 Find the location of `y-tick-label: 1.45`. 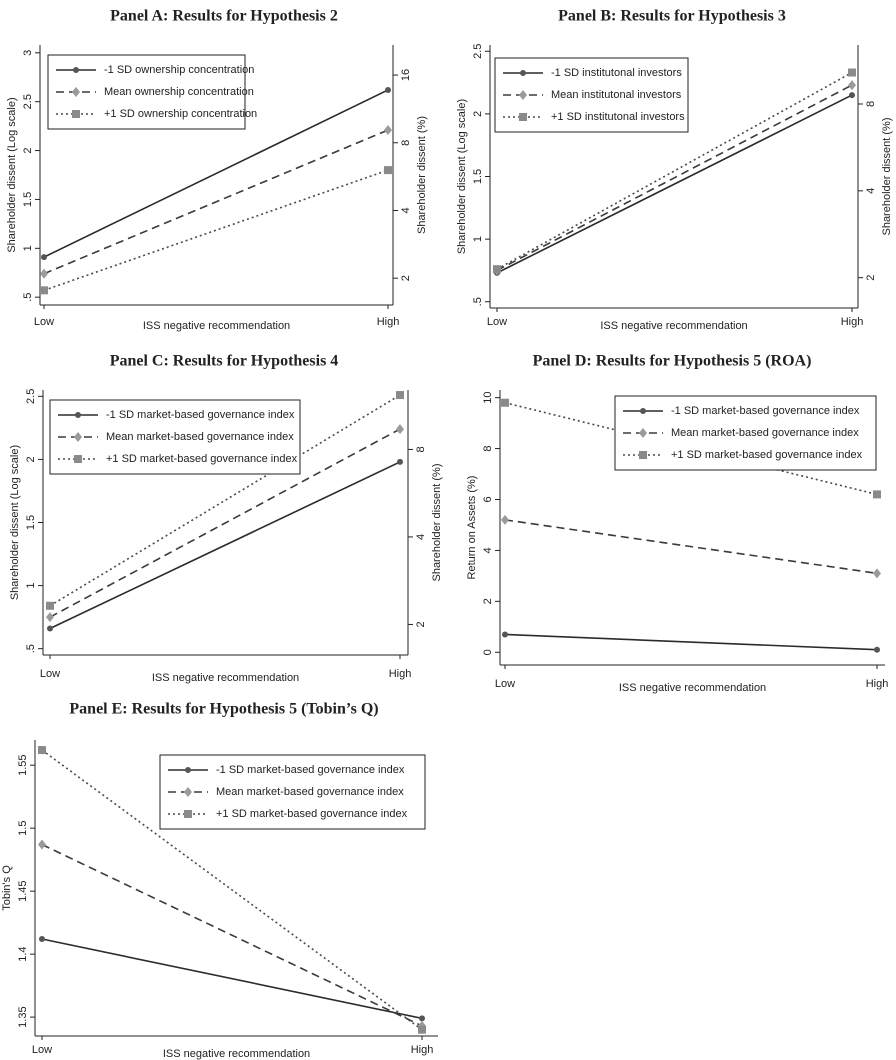

y-tick-label: 1.45 is located at coordinates (23, 890).